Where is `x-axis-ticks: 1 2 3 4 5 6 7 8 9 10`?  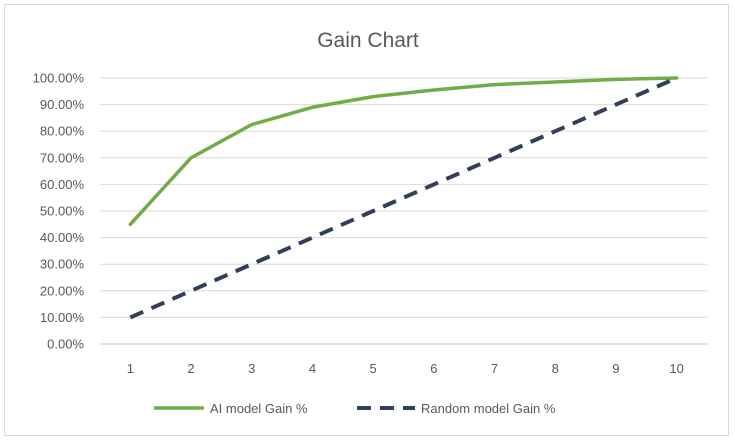 x-axis-ticks: 1 2 3 4 5 6 7 8 9 10 is located at coordinates (405, 368).